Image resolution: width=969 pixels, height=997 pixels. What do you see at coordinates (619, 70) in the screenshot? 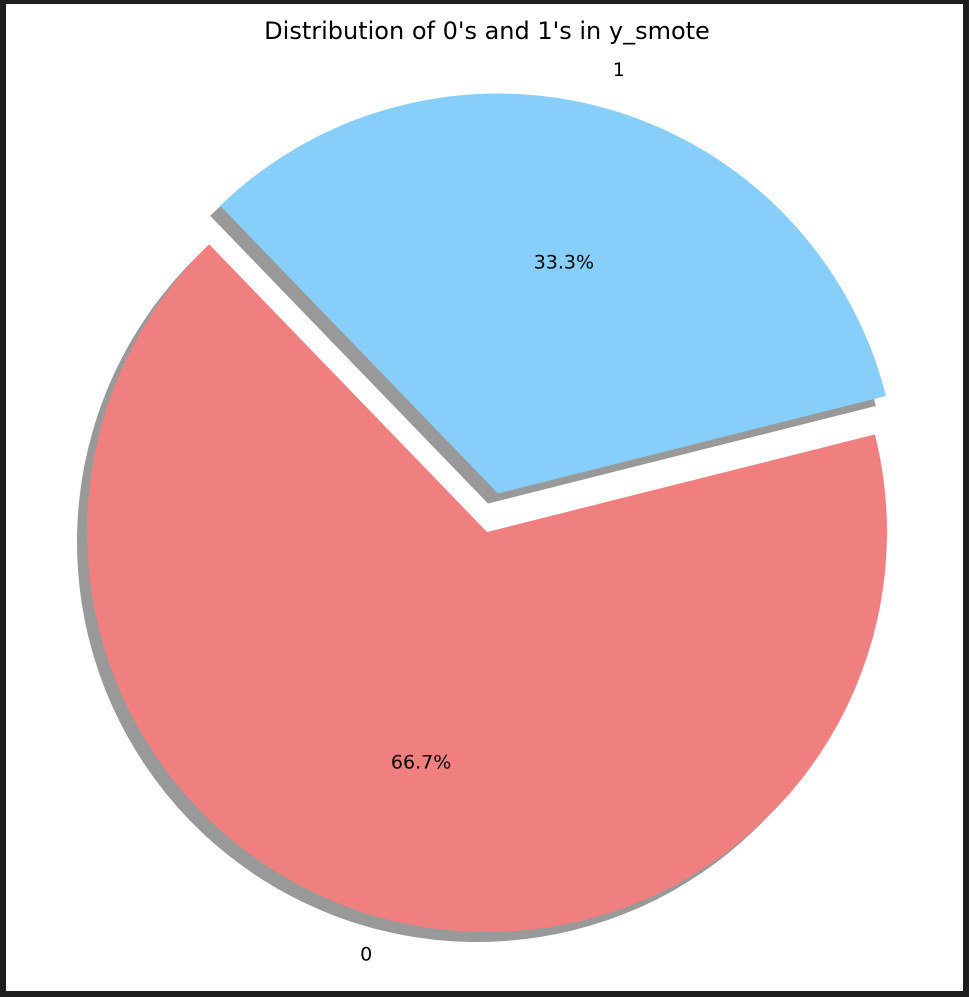
I see `slice-label-1: 1` at bounding box center [619, 70].